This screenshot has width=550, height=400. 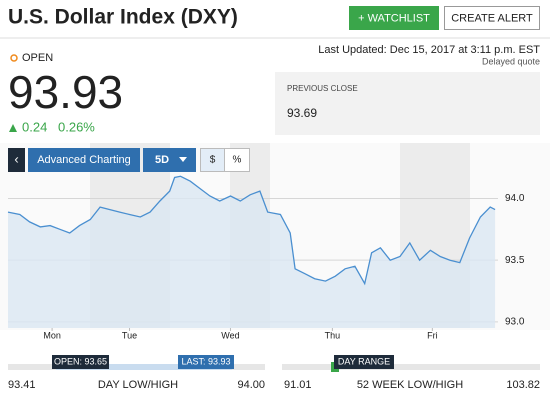 I want to click on last-marker-label: LAST: 93.93, so click(x=205, y=361).